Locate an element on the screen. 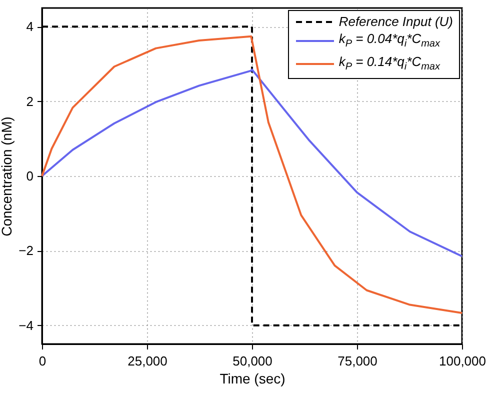 The image size is (492, 396). x-tick-label: 75,000 is located at coordinates (358, 361).